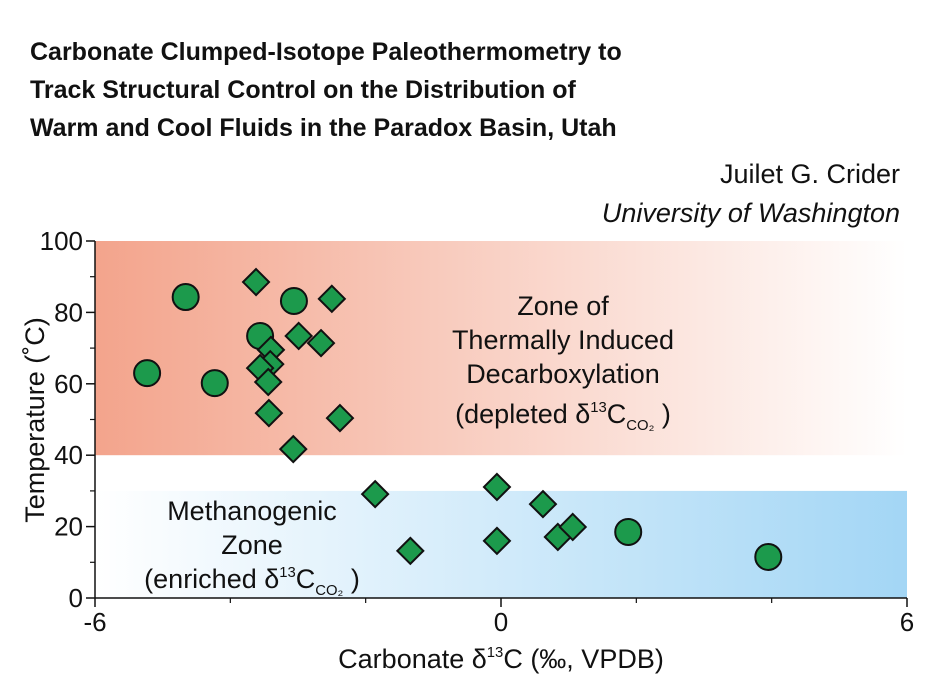  What do you see at coordinates (583, 659) in the screenshot?
I see `text-part: C (‰, VPDB)` at bounding box center [583, 659].